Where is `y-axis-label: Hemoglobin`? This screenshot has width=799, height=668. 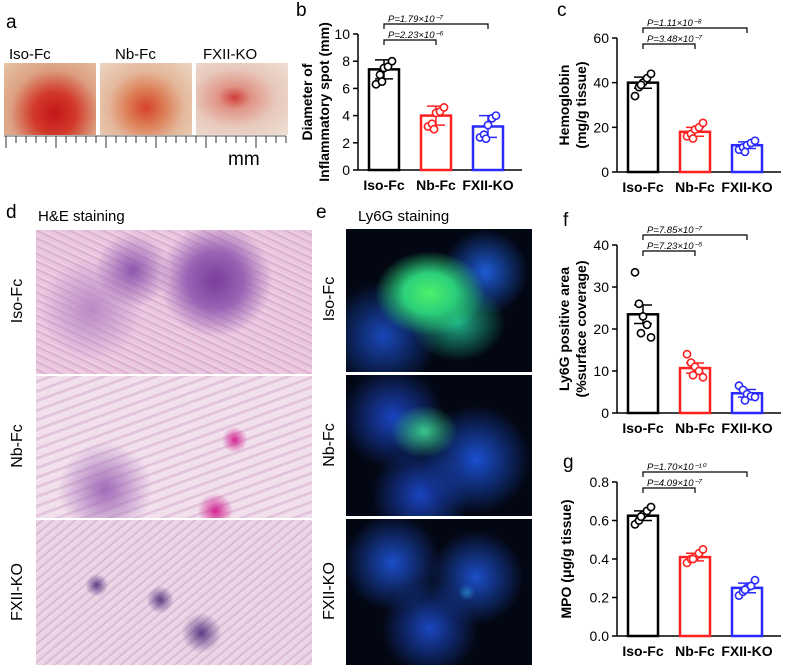 y-axis-label: Hemoglobin is located at coordinates (564, 105).